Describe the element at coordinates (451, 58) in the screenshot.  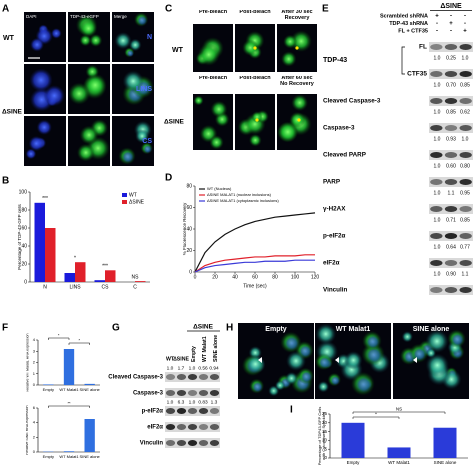
I see `quantification: 0.25` at that location.